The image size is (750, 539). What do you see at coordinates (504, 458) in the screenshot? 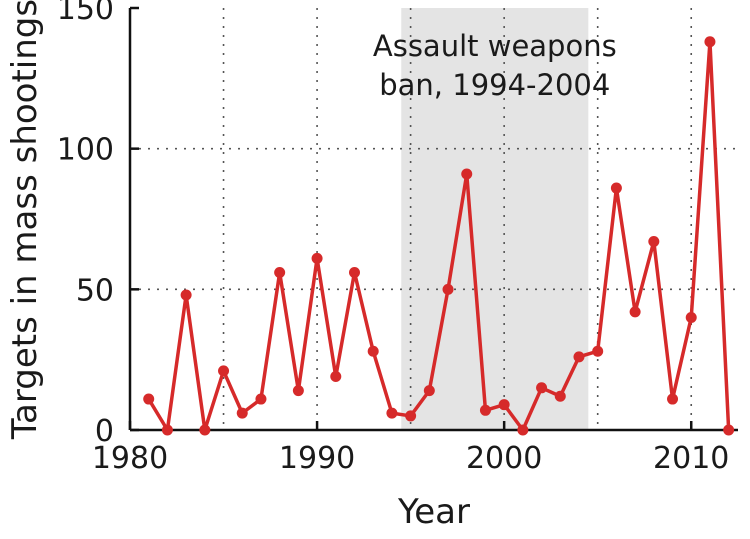
I see `x-tick-label: 2000` at bounding box center [504, 458].